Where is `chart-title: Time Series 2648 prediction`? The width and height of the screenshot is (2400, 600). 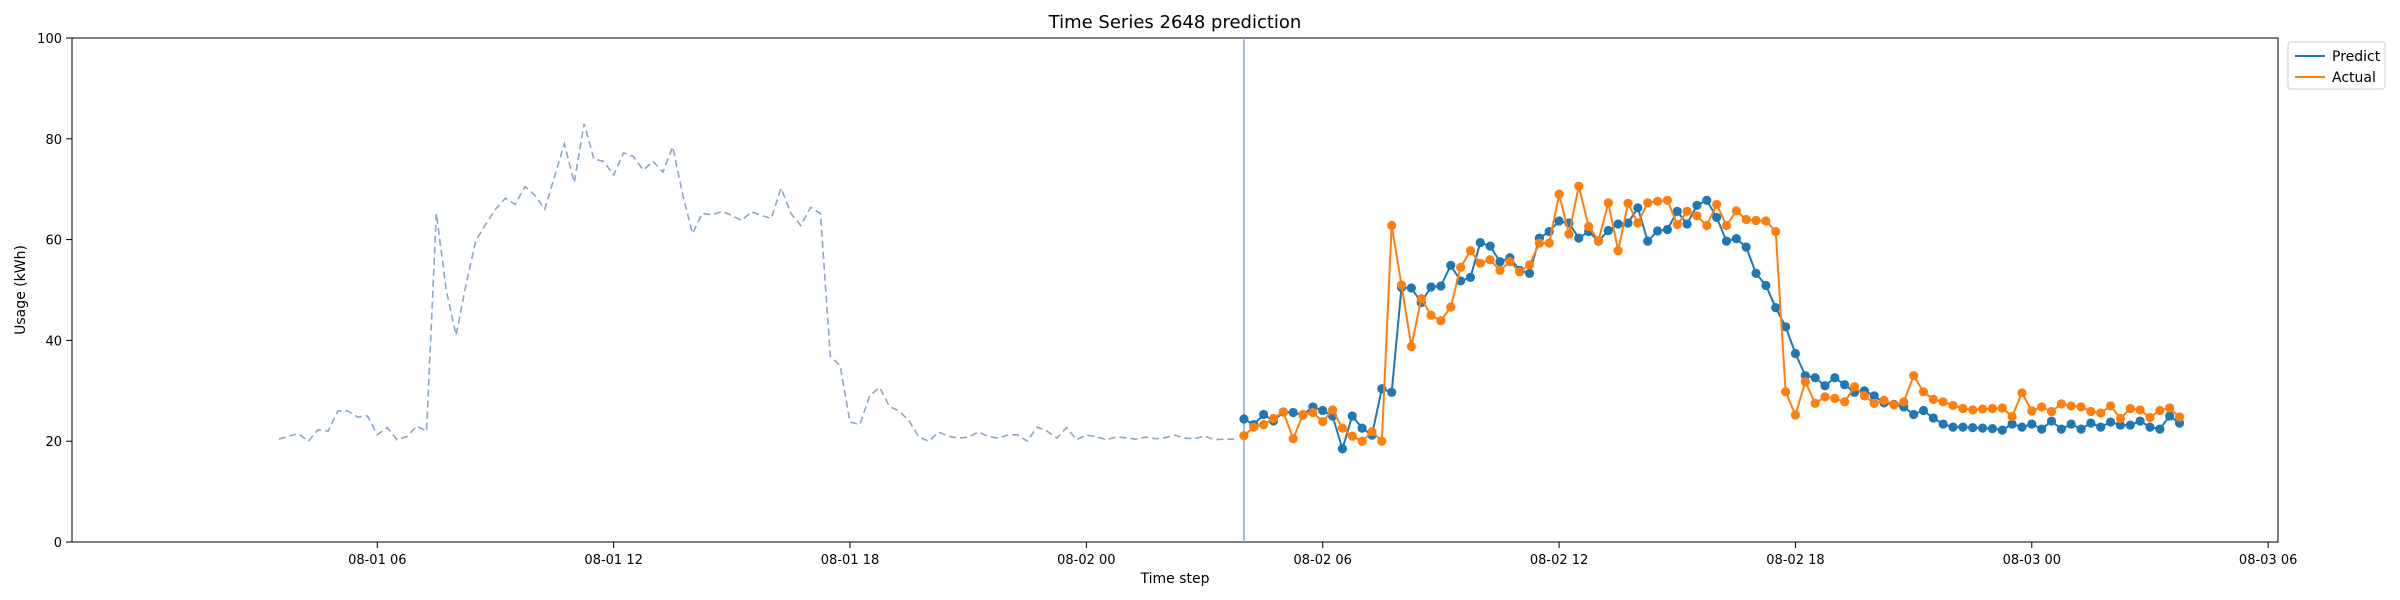 chart-title: Time Series 2648 prediction is located at coordinates (1175, 22).